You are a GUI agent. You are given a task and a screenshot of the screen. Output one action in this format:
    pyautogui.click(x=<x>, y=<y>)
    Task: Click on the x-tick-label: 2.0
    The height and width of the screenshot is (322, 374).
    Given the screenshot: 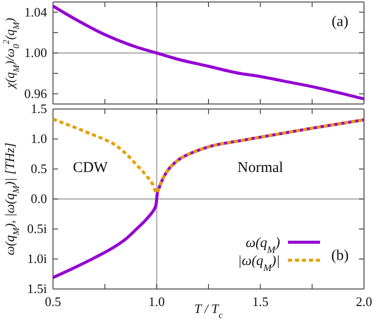 What is the action you would take?
    pyautogui.click(x=364, y=302)
    